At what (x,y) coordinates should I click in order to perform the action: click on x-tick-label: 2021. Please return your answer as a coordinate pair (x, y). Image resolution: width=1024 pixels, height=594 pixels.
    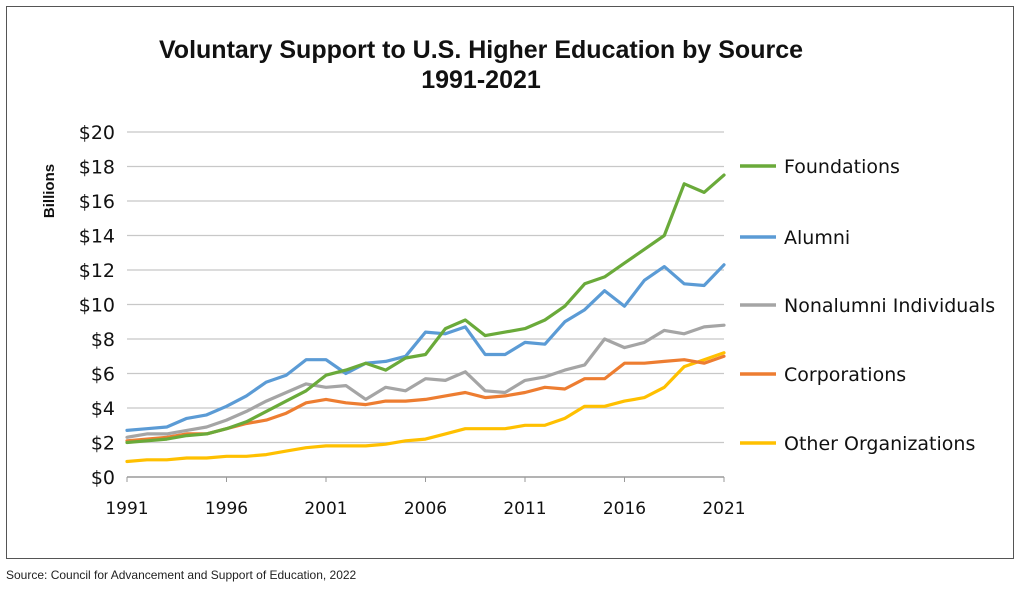
    Looking at the image, I should click on (723, 509).